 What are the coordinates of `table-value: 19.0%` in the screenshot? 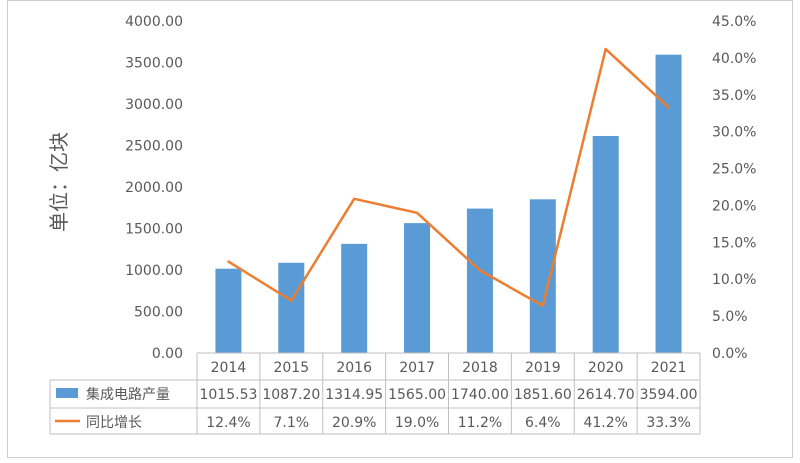 It's located at (417, 423).